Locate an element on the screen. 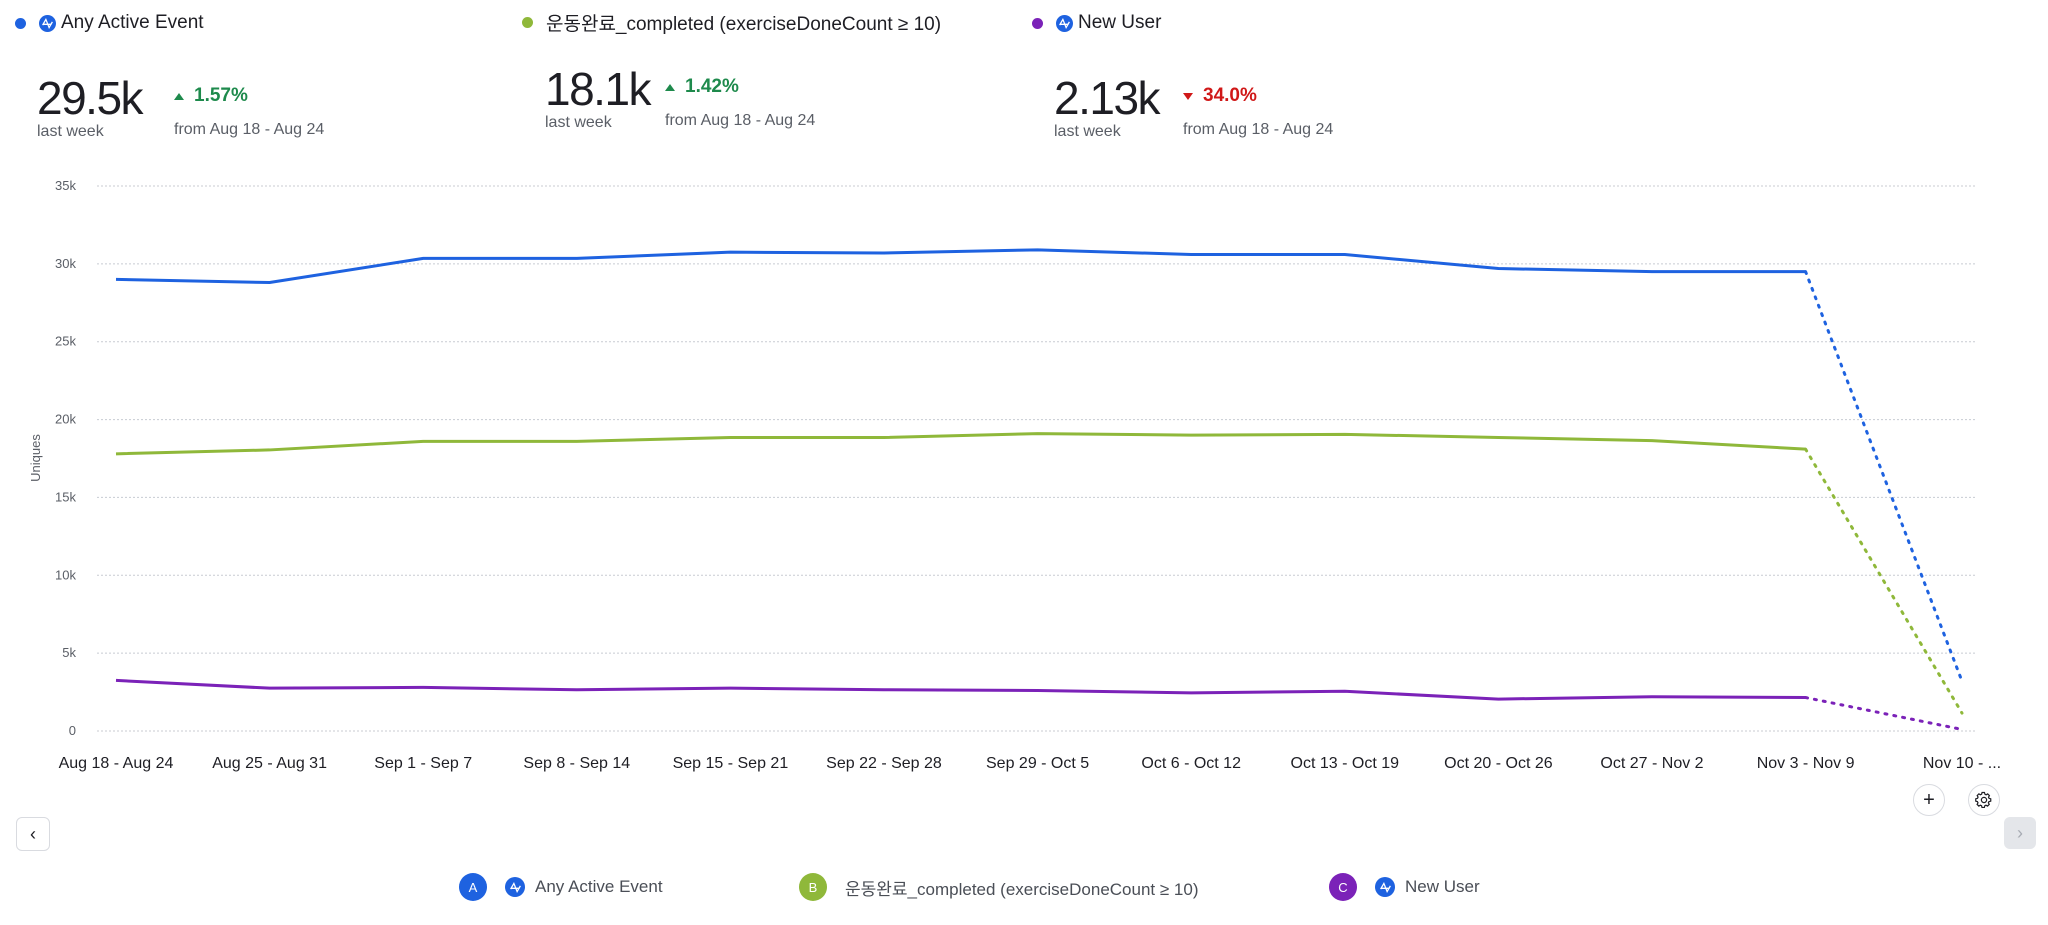 The width and height of the screenshot is (2048, 925). legend-item-exercise-completed: 운동완료_completed (exerciseDoneCount ≥ 10) is located at coordinates (731, 22).